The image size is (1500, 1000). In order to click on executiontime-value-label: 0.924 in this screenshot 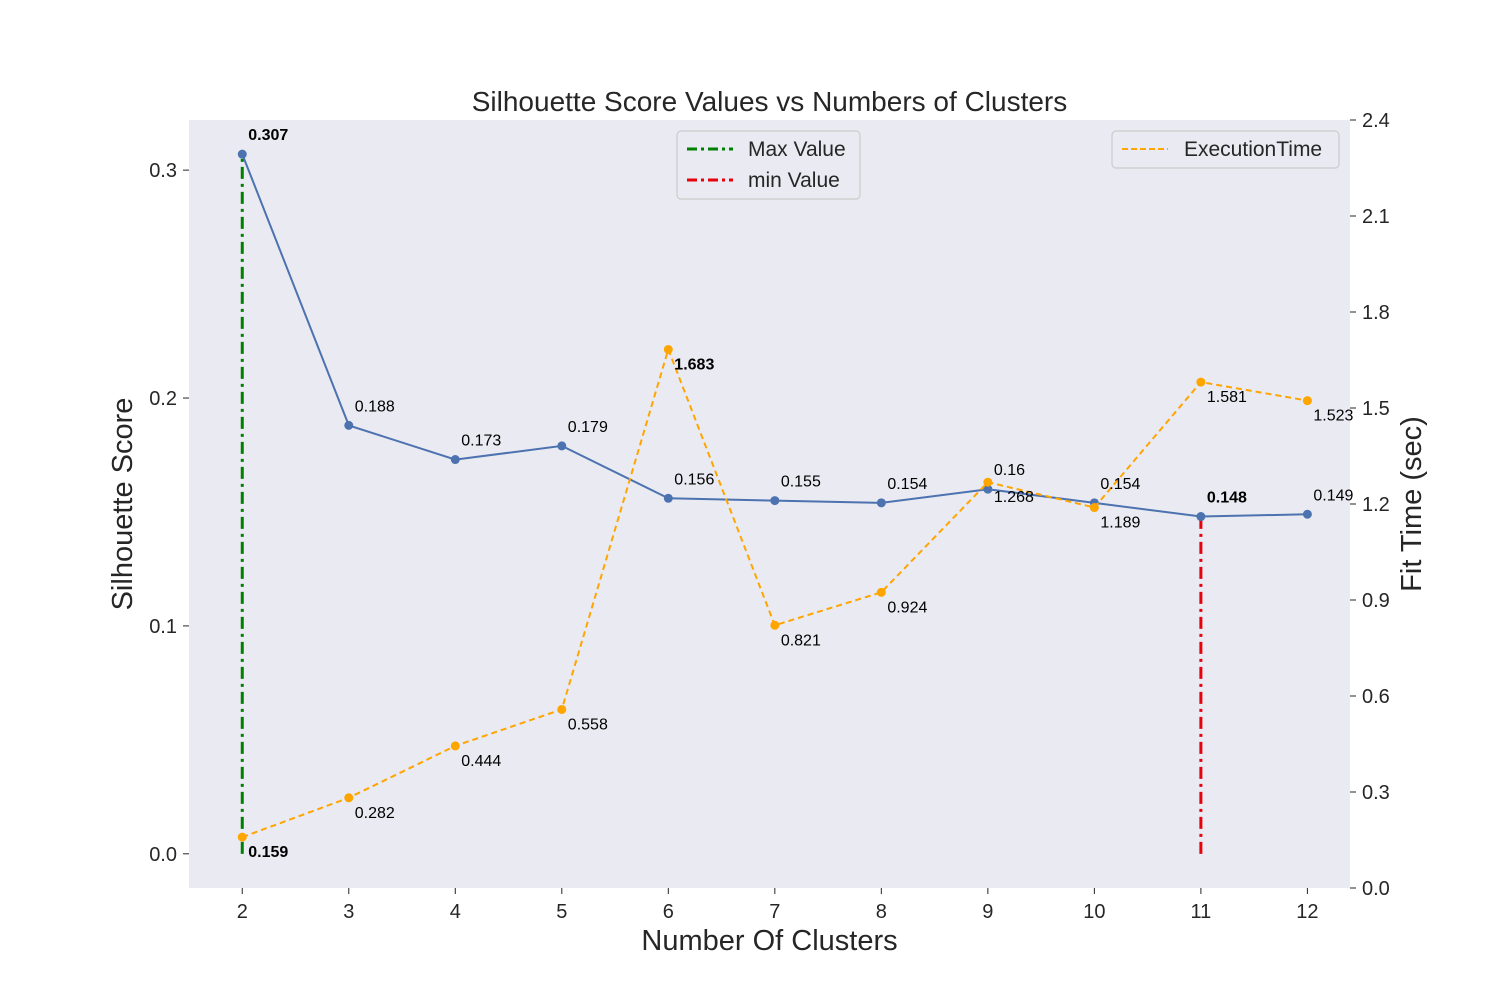, I will do `click(907, 607)`.